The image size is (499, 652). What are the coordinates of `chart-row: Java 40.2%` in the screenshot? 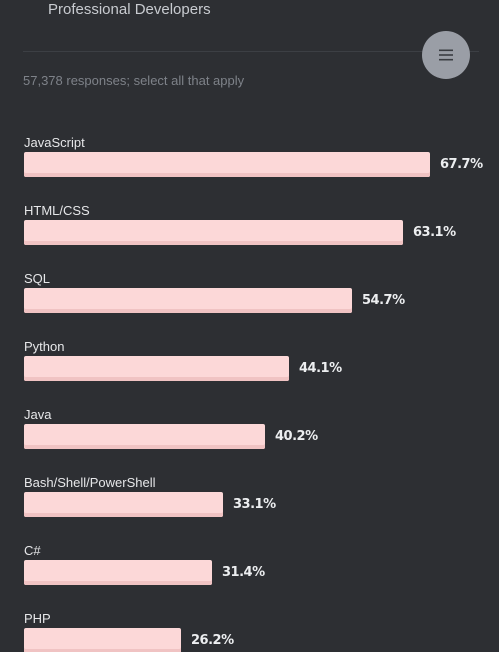 It's located at (259, 441).